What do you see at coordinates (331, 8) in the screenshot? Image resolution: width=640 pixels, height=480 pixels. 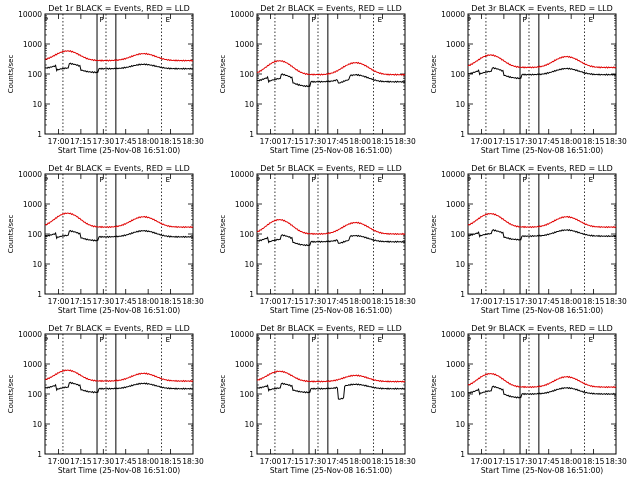 I see `panel-title: Det 2r BLACK = Events, RED = LLD` at bounding box center [331, 8].